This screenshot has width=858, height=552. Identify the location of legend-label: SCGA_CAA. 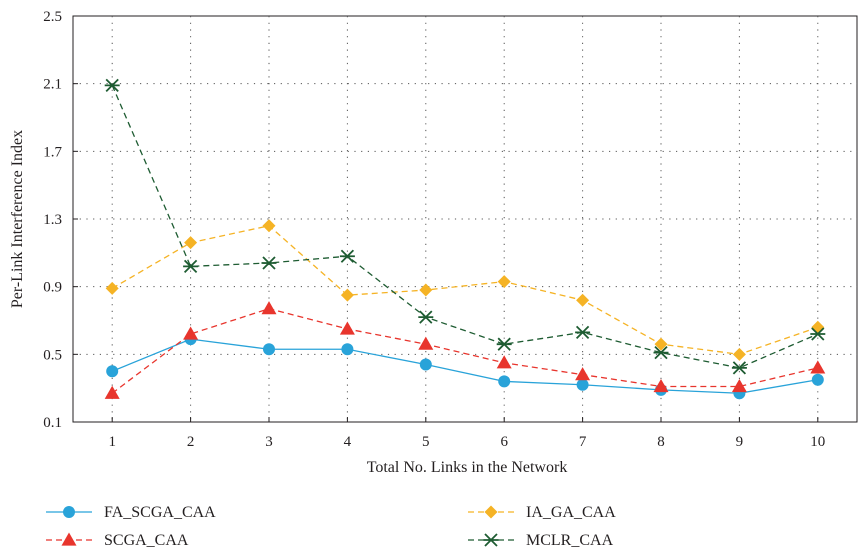
(146, 540).